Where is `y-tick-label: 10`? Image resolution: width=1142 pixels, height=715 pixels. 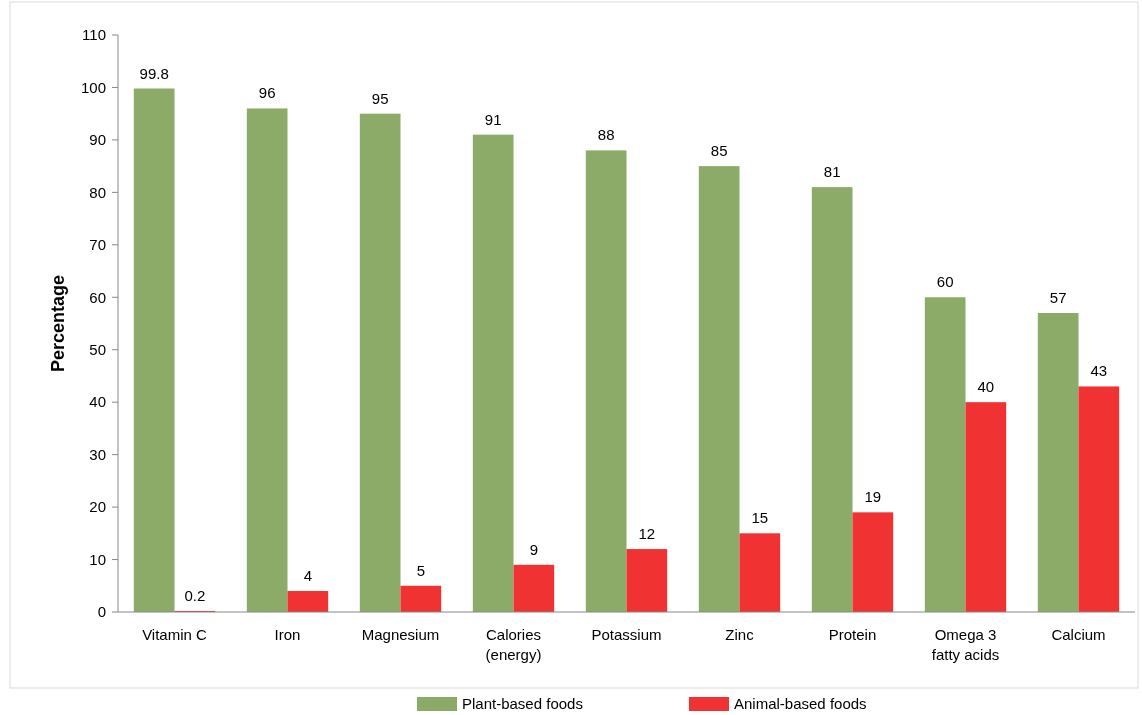 y-tick-label: 10 is located at coordinates (97, 559).